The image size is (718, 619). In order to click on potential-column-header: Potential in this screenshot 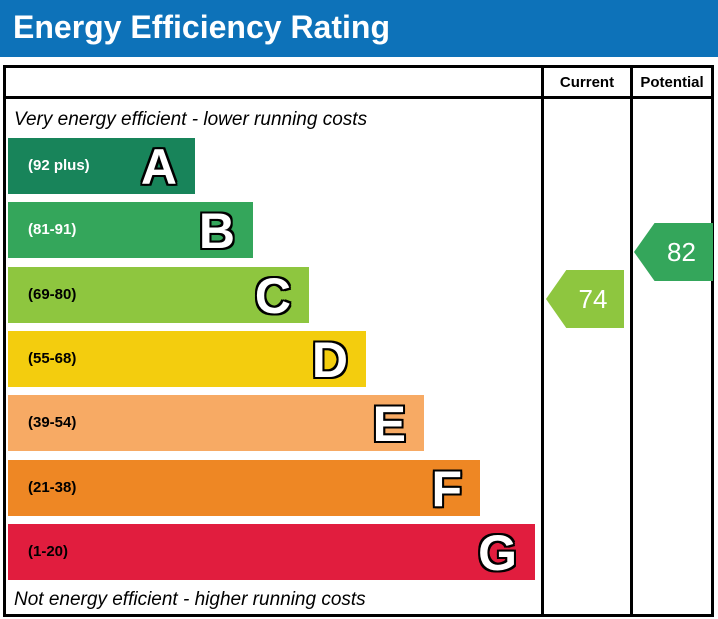, I will do `click(672, 82)`.